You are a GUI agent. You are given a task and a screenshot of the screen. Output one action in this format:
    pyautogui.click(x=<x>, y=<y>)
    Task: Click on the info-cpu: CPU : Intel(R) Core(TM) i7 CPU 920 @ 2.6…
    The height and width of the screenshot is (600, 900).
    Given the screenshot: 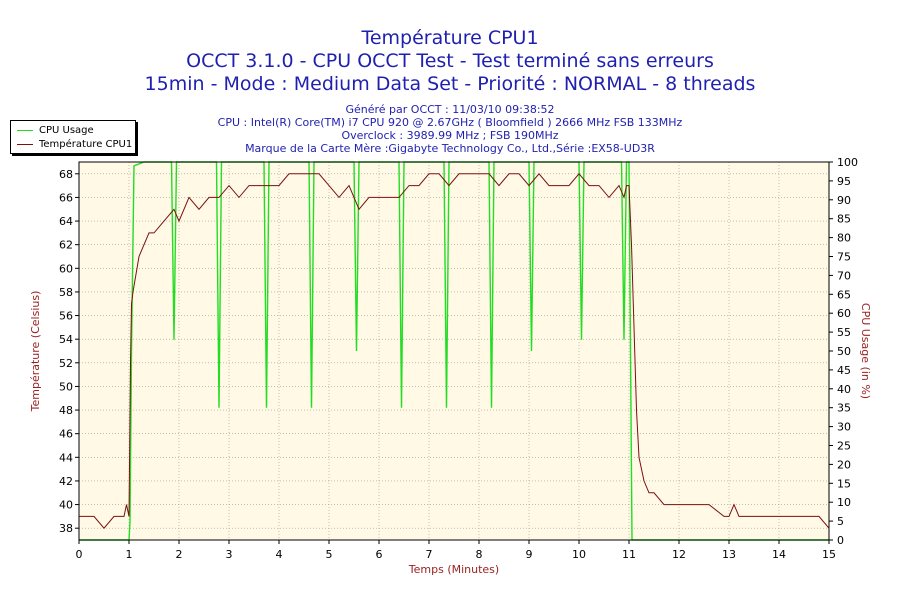 What is the action you would take?
    pyautogui.click(x=450, y=122)
    